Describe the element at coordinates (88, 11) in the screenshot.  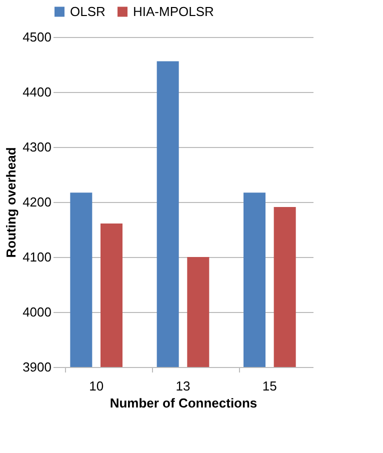
I see `legend-label: OLSR` at that location.